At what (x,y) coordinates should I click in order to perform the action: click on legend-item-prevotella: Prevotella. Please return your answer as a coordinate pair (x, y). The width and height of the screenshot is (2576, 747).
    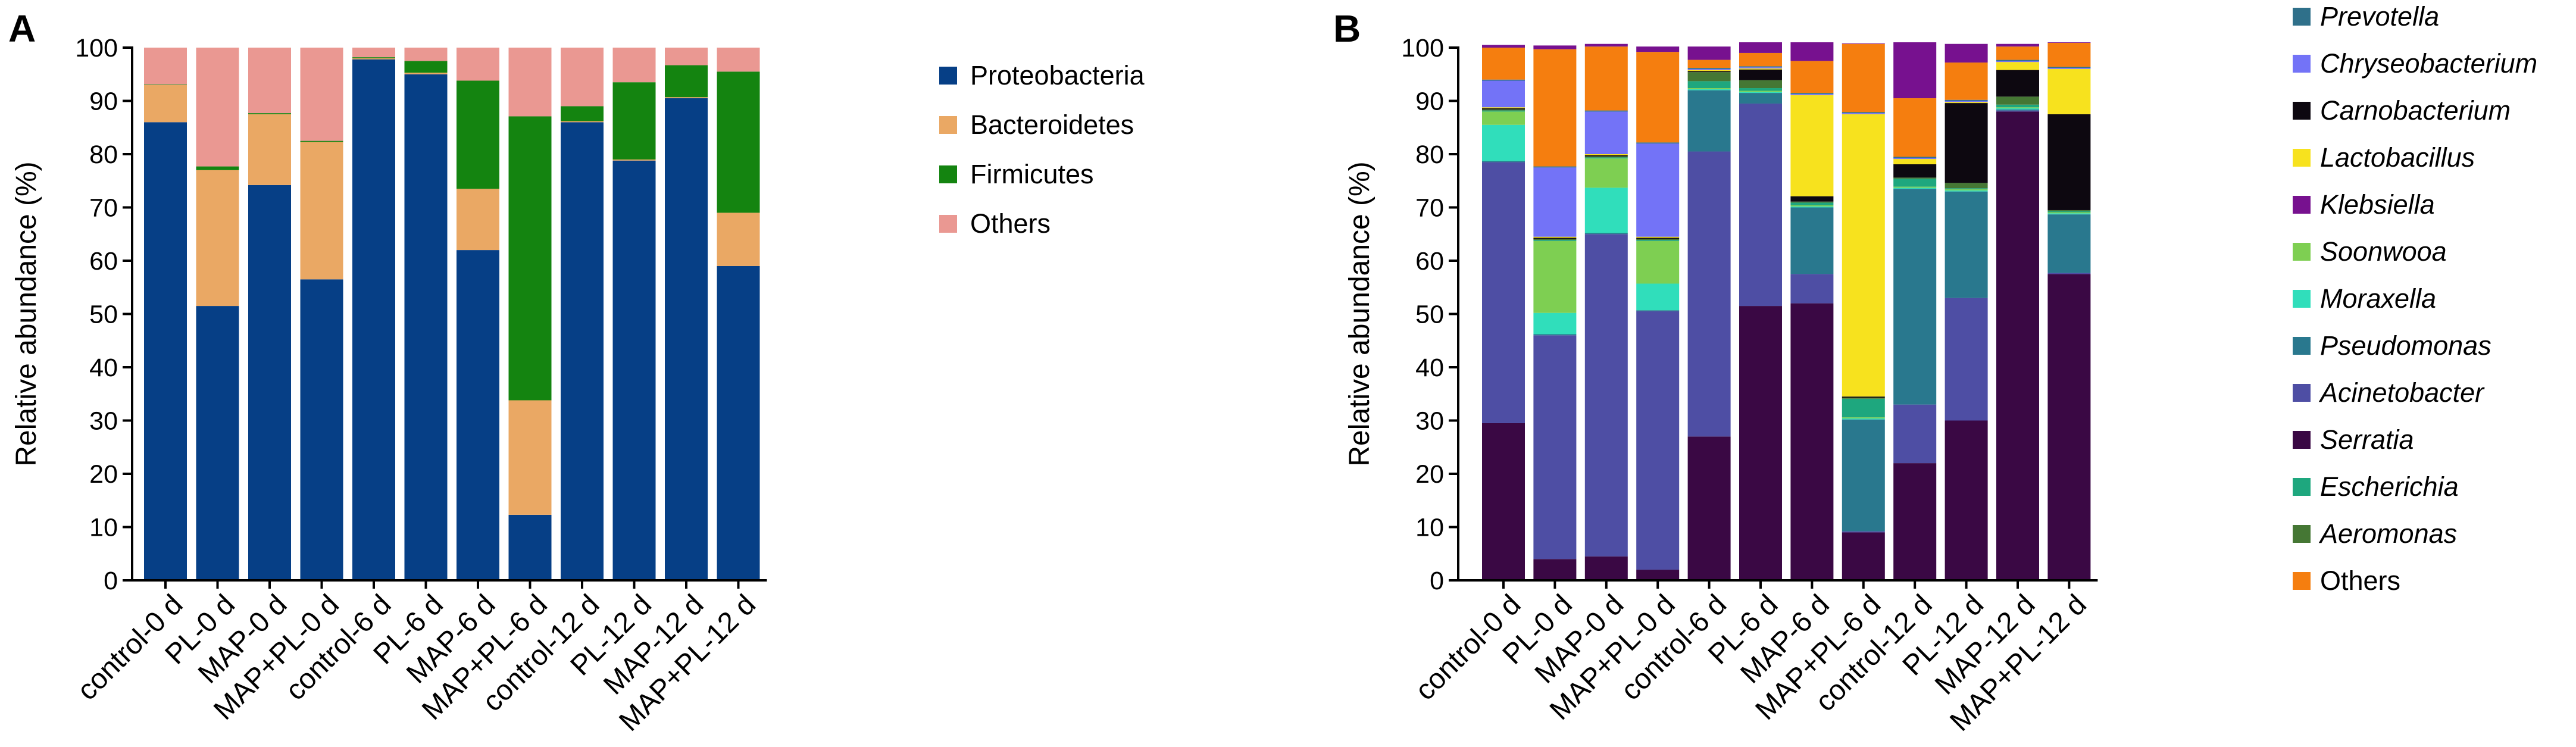
    Looking at the image, I should click on (2366, 16).